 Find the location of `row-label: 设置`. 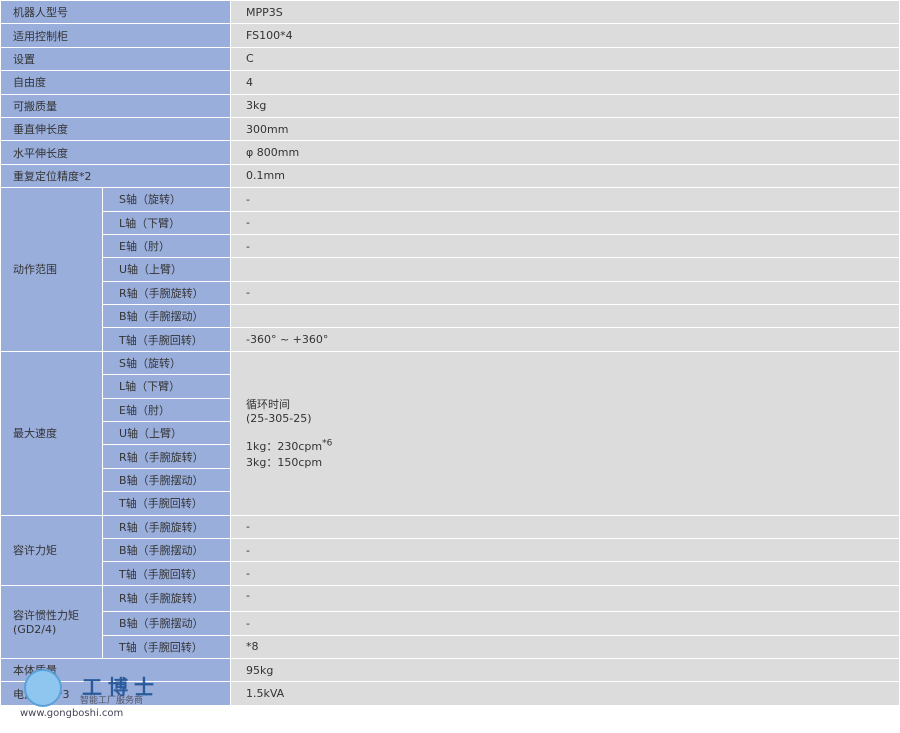

row-label: 设置 is located at coordinates (115, 59).